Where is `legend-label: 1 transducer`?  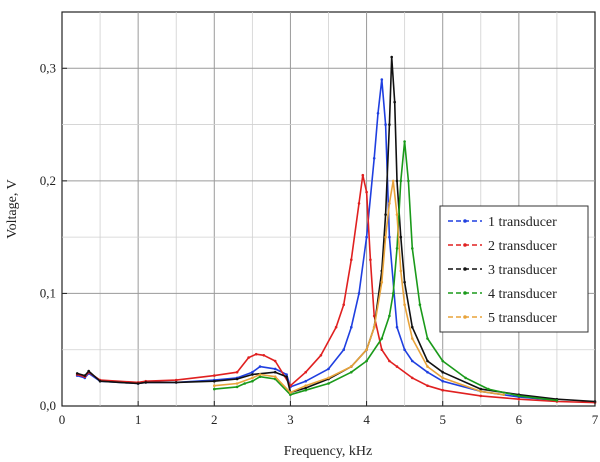
legend-label: 1 transducer is located at coordinates (522, 222).